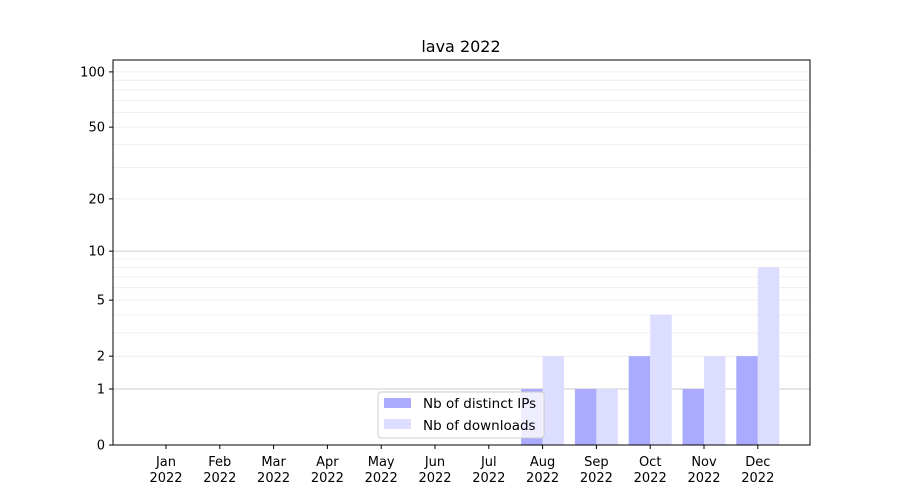 This screenshot has height=504, width=900. What do you see at coordinates (219, 462) in the screenshot?
I see `x-tick-label: Feb` at bounding box center [219, 462].